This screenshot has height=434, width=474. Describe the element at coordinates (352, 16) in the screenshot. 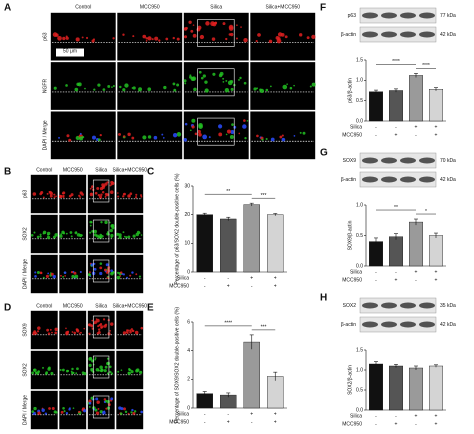

I see `blot-protein: p63` at that location.